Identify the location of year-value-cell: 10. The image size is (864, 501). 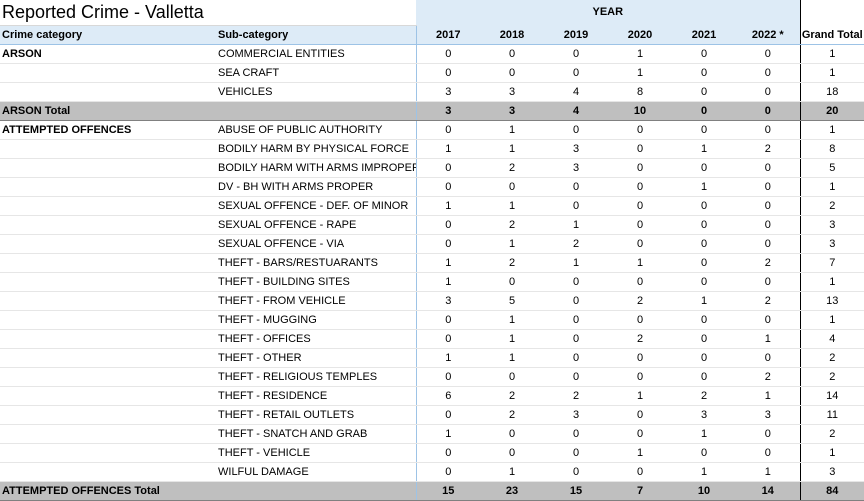
(704, 491).